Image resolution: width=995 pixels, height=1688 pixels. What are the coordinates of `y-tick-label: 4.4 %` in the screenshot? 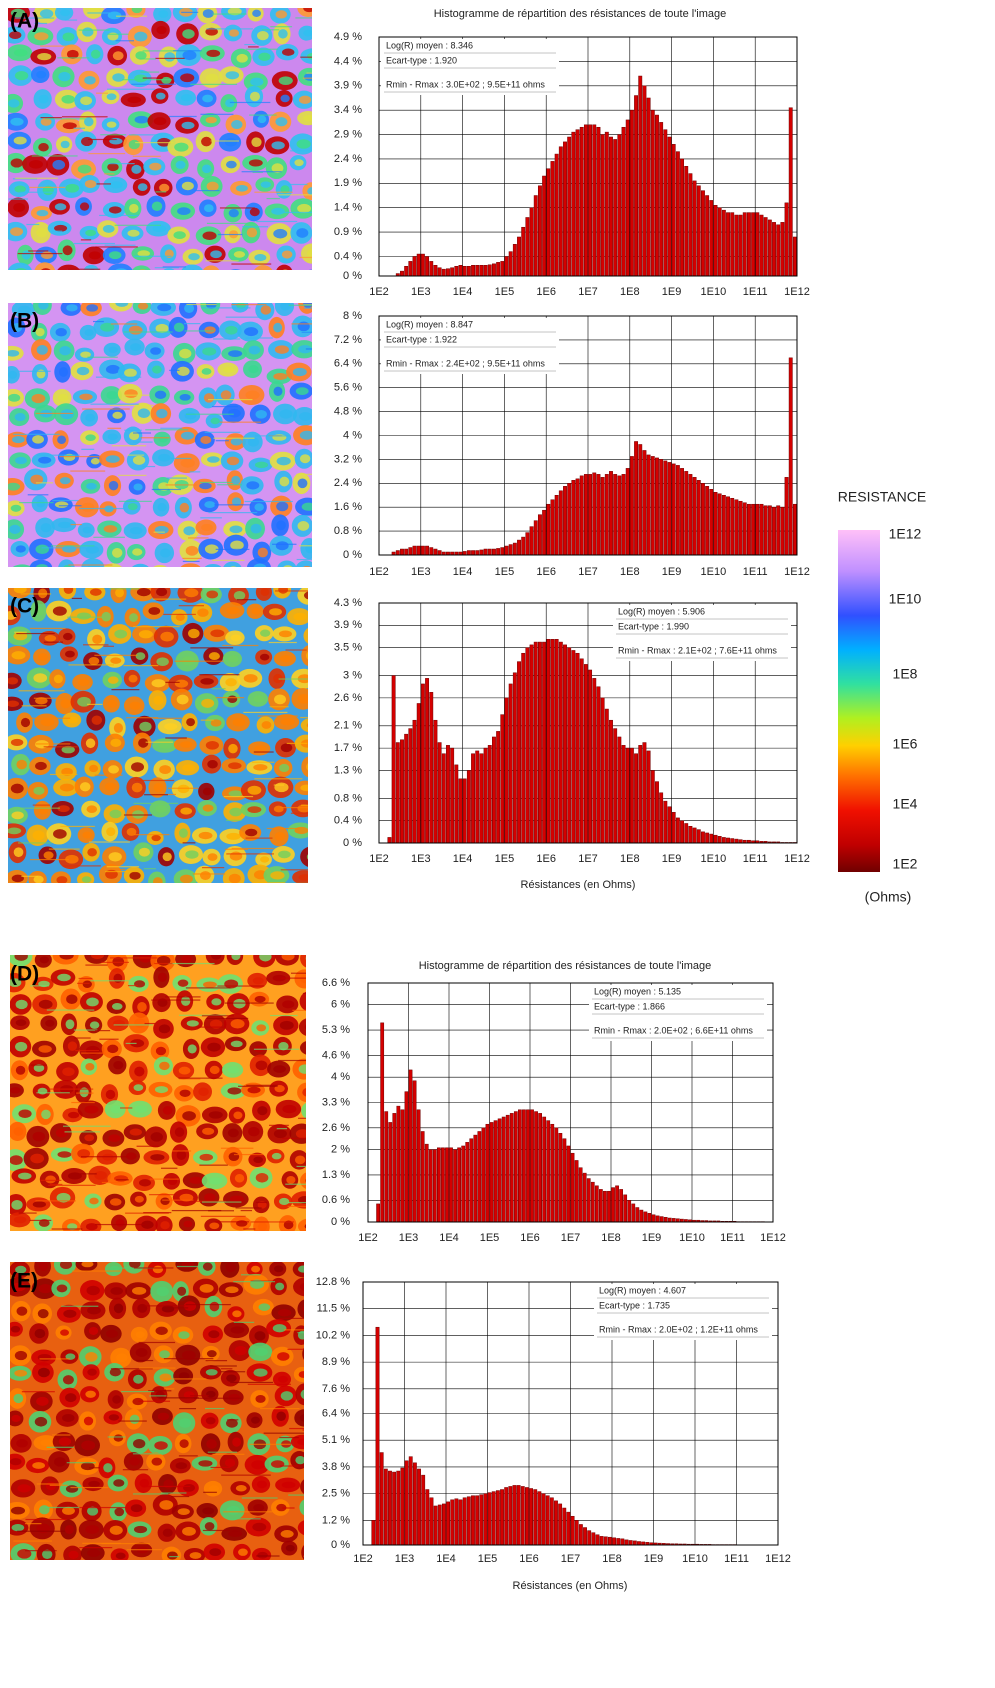 It's located at (348, 61).